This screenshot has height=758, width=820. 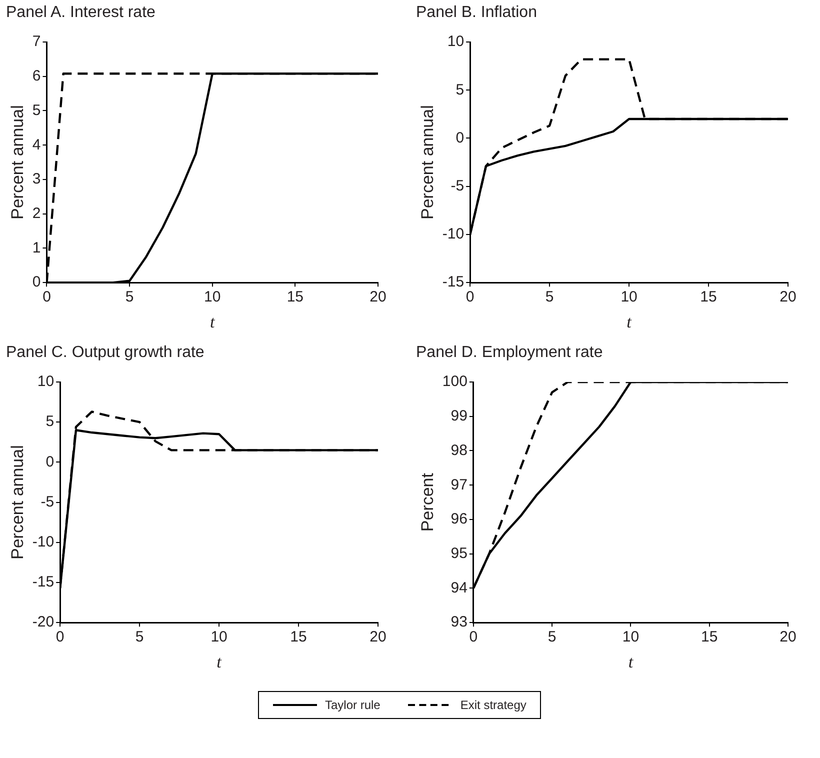 I want to click on y-tick-label: 2, so click(x=36, y=213).